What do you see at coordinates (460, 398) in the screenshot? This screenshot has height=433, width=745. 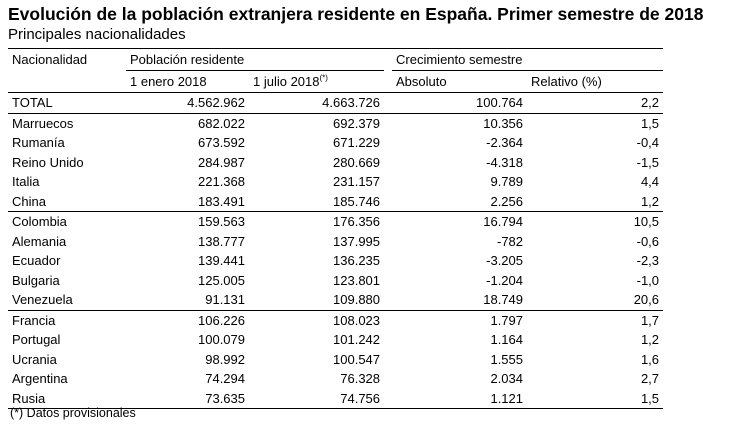 I see `cell-absoluto: 1.121` at bounding box center [460, 398].